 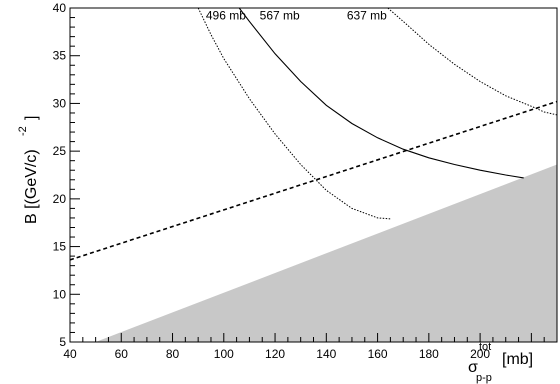 I want to click on y-tick-label: 35, so click(x=60, y=56).